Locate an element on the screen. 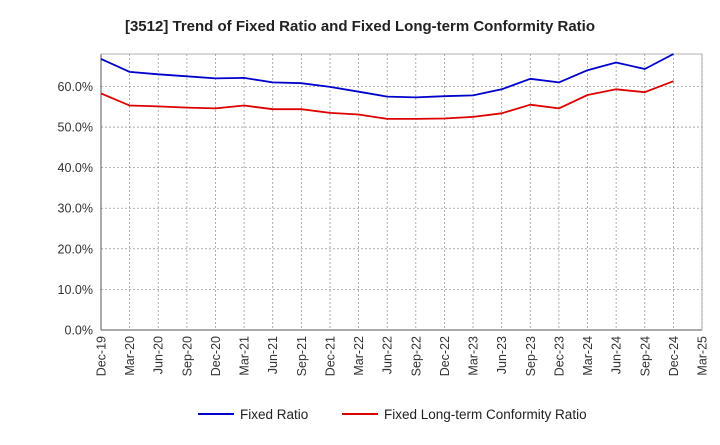 The height and width of the screenshot is (445, 720). series-lines is located at coordinates (387, 86).